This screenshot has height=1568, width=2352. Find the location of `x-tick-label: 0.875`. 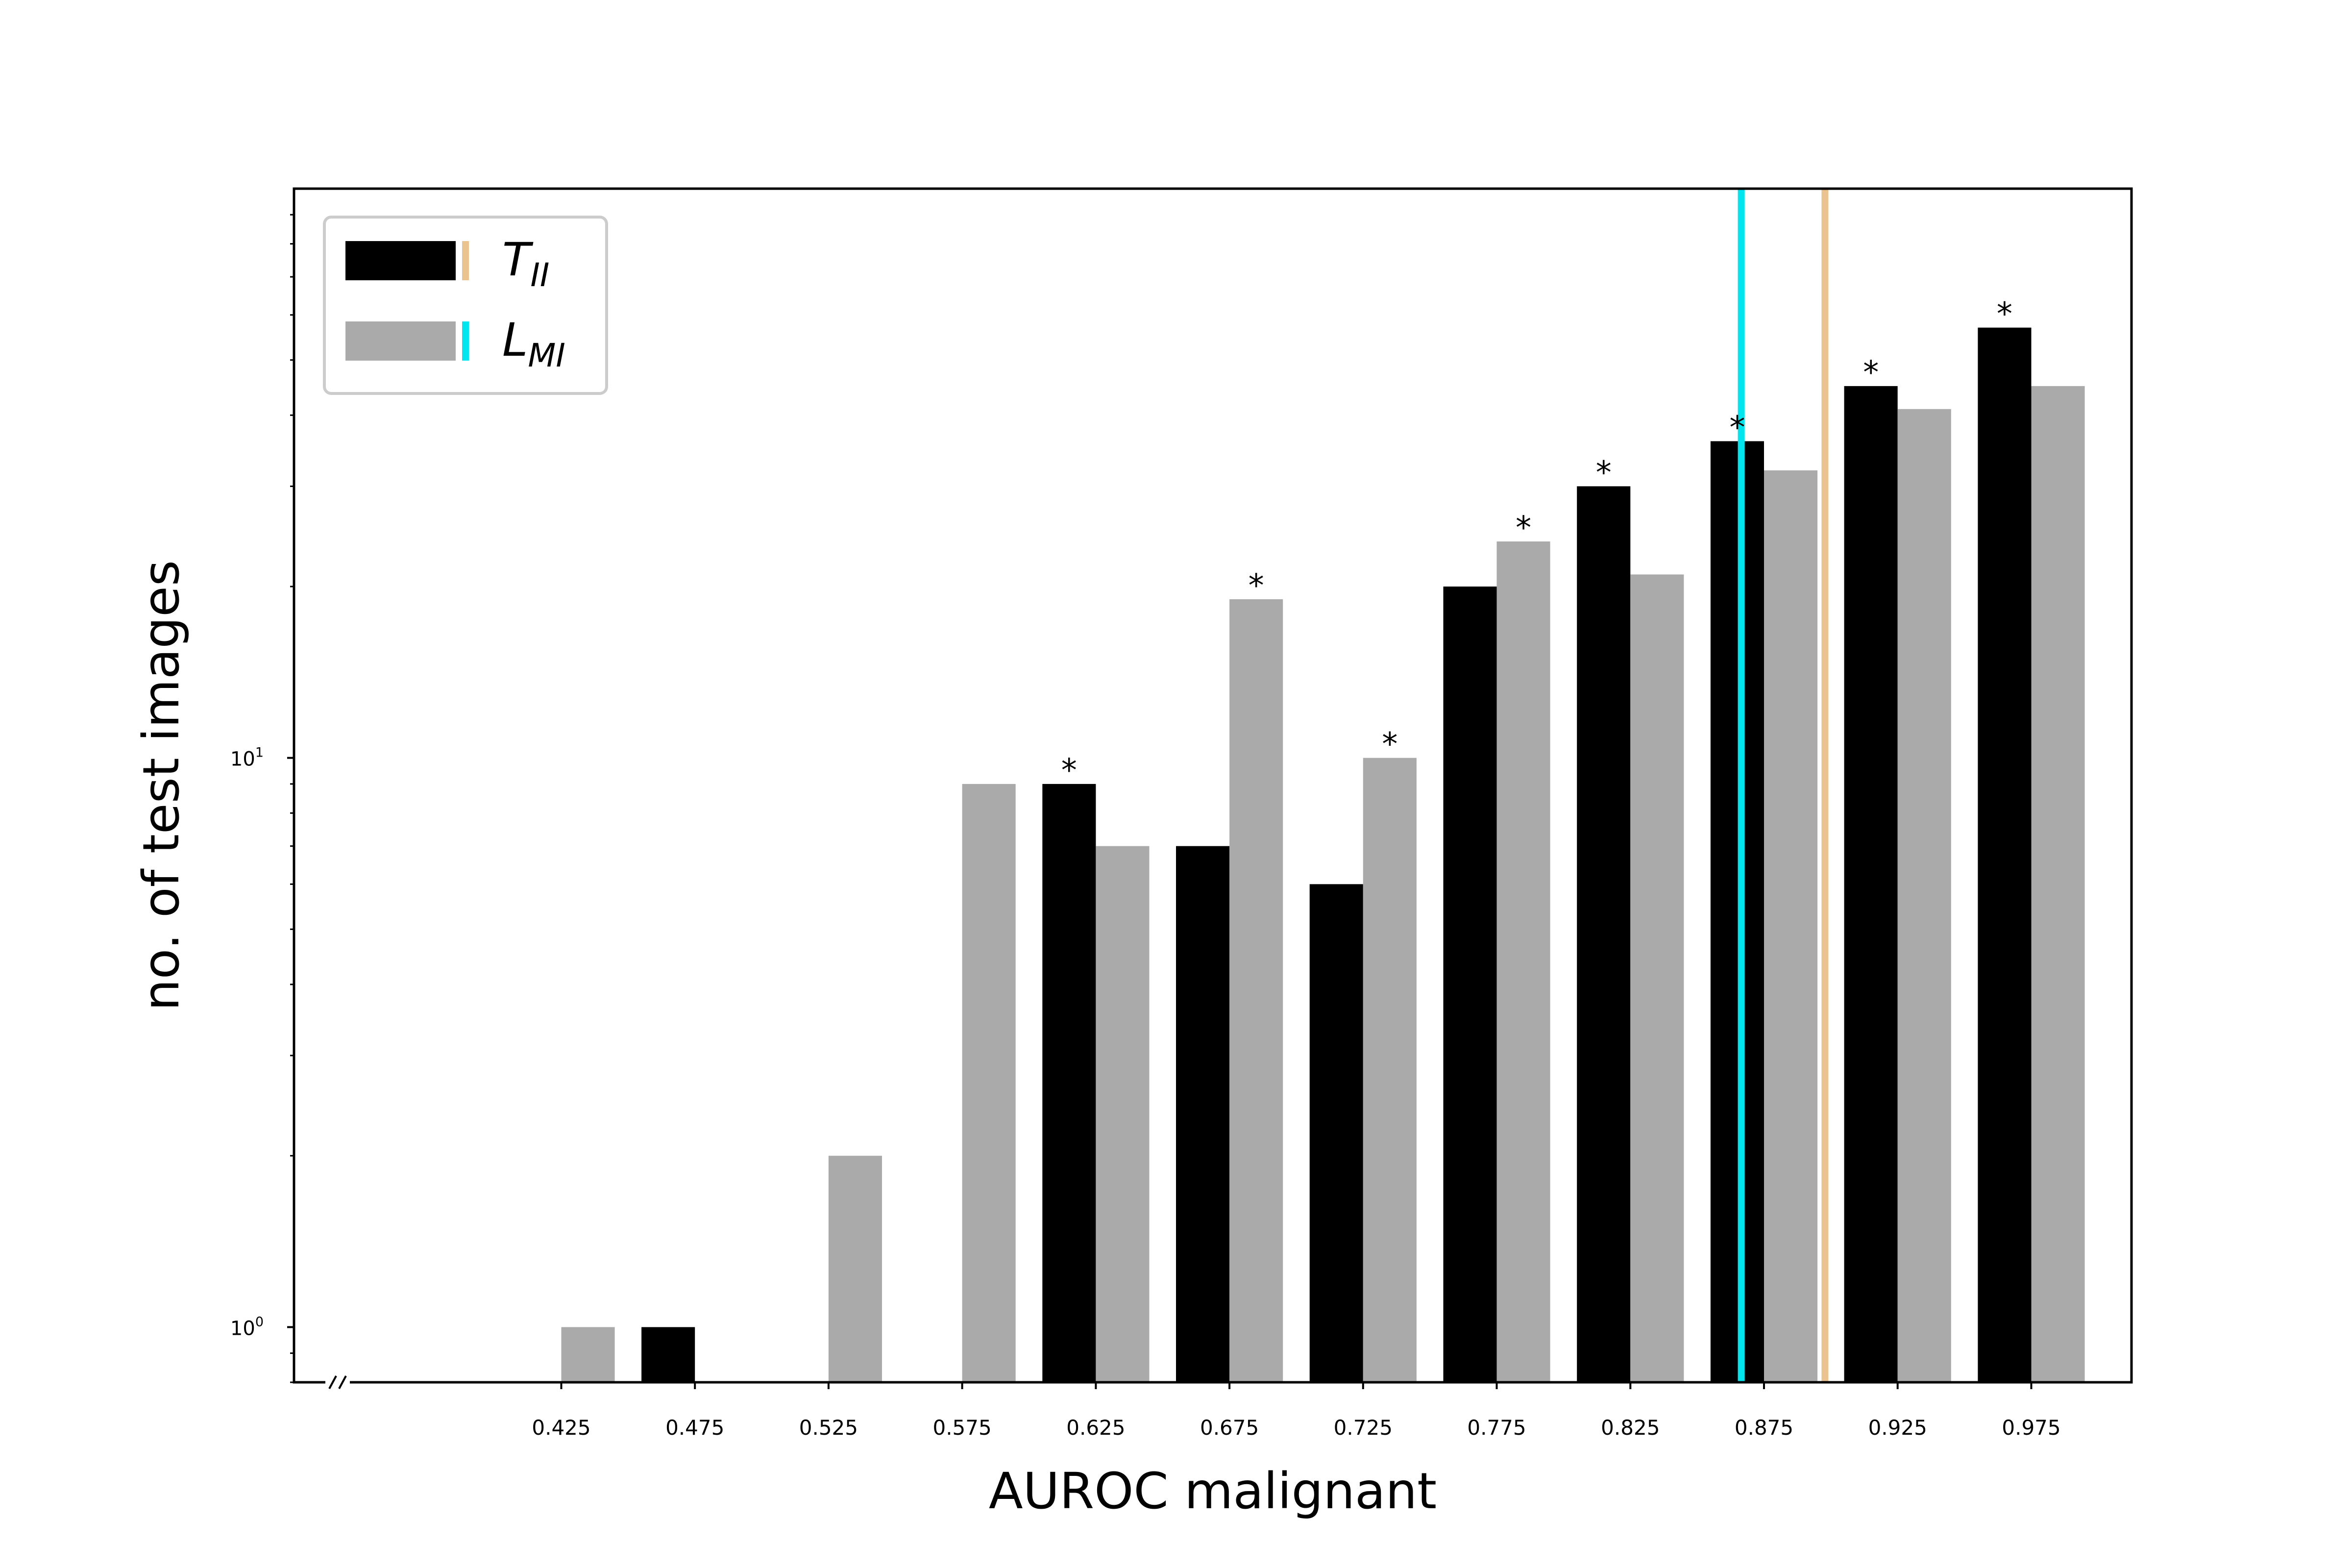

x-tick-label: 0.875 is located at coordinates (1764, 1428).